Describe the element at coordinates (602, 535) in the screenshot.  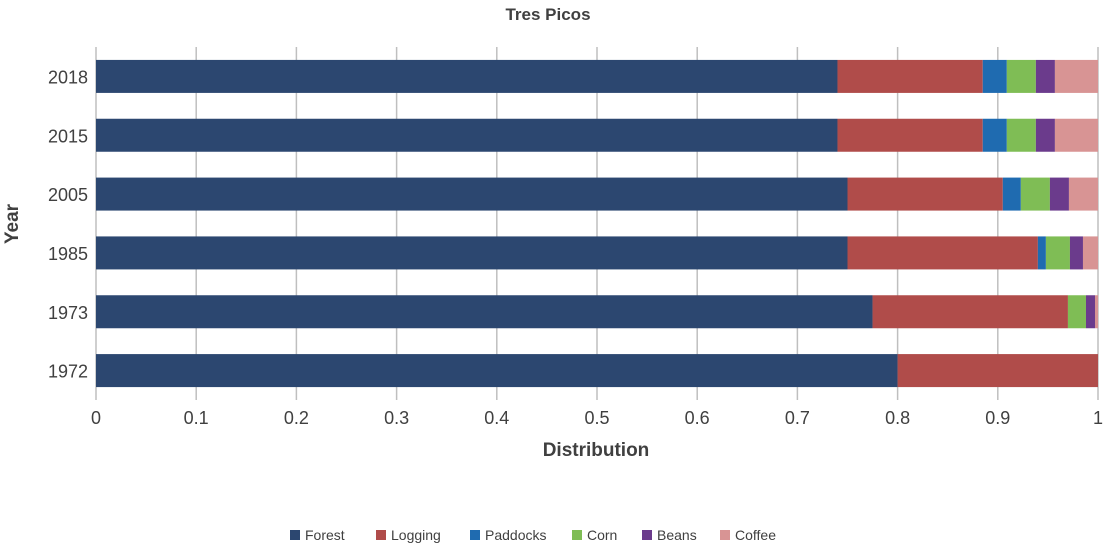
I see `legend-label-corn: Corn` at that location.